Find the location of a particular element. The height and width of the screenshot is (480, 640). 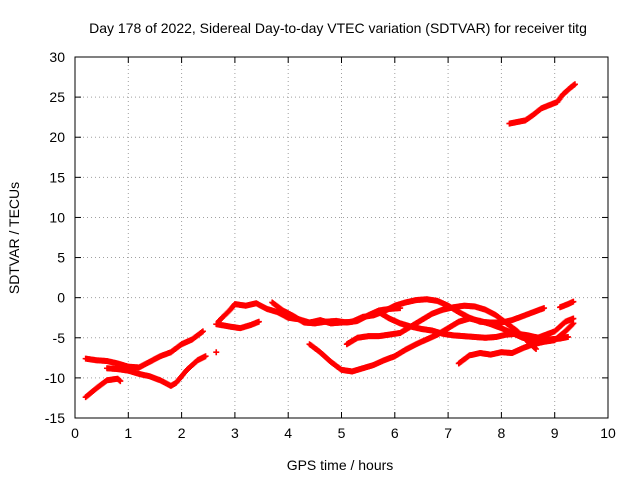

series-arc7 is located at coordinates (336, 313).